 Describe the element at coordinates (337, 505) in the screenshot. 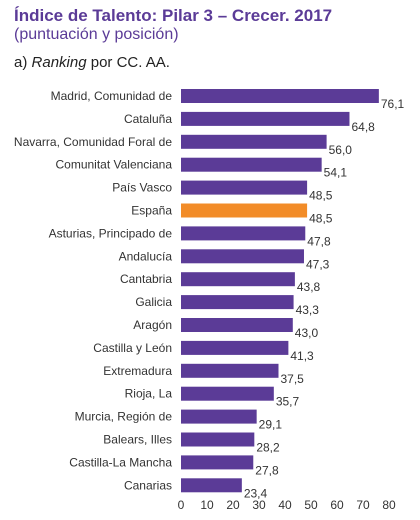

I see `x-tick-label: 60` at that location.